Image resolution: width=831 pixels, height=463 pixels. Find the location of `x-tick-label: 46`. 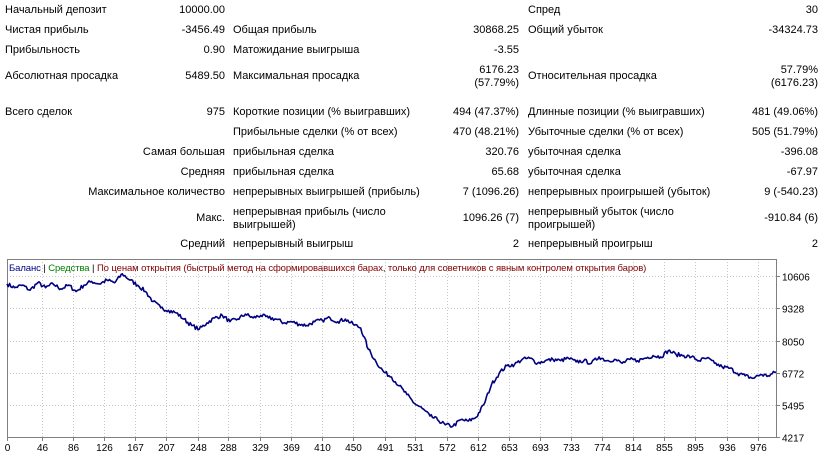

x-tick-label: 46 is located at coordinates (43, 448).